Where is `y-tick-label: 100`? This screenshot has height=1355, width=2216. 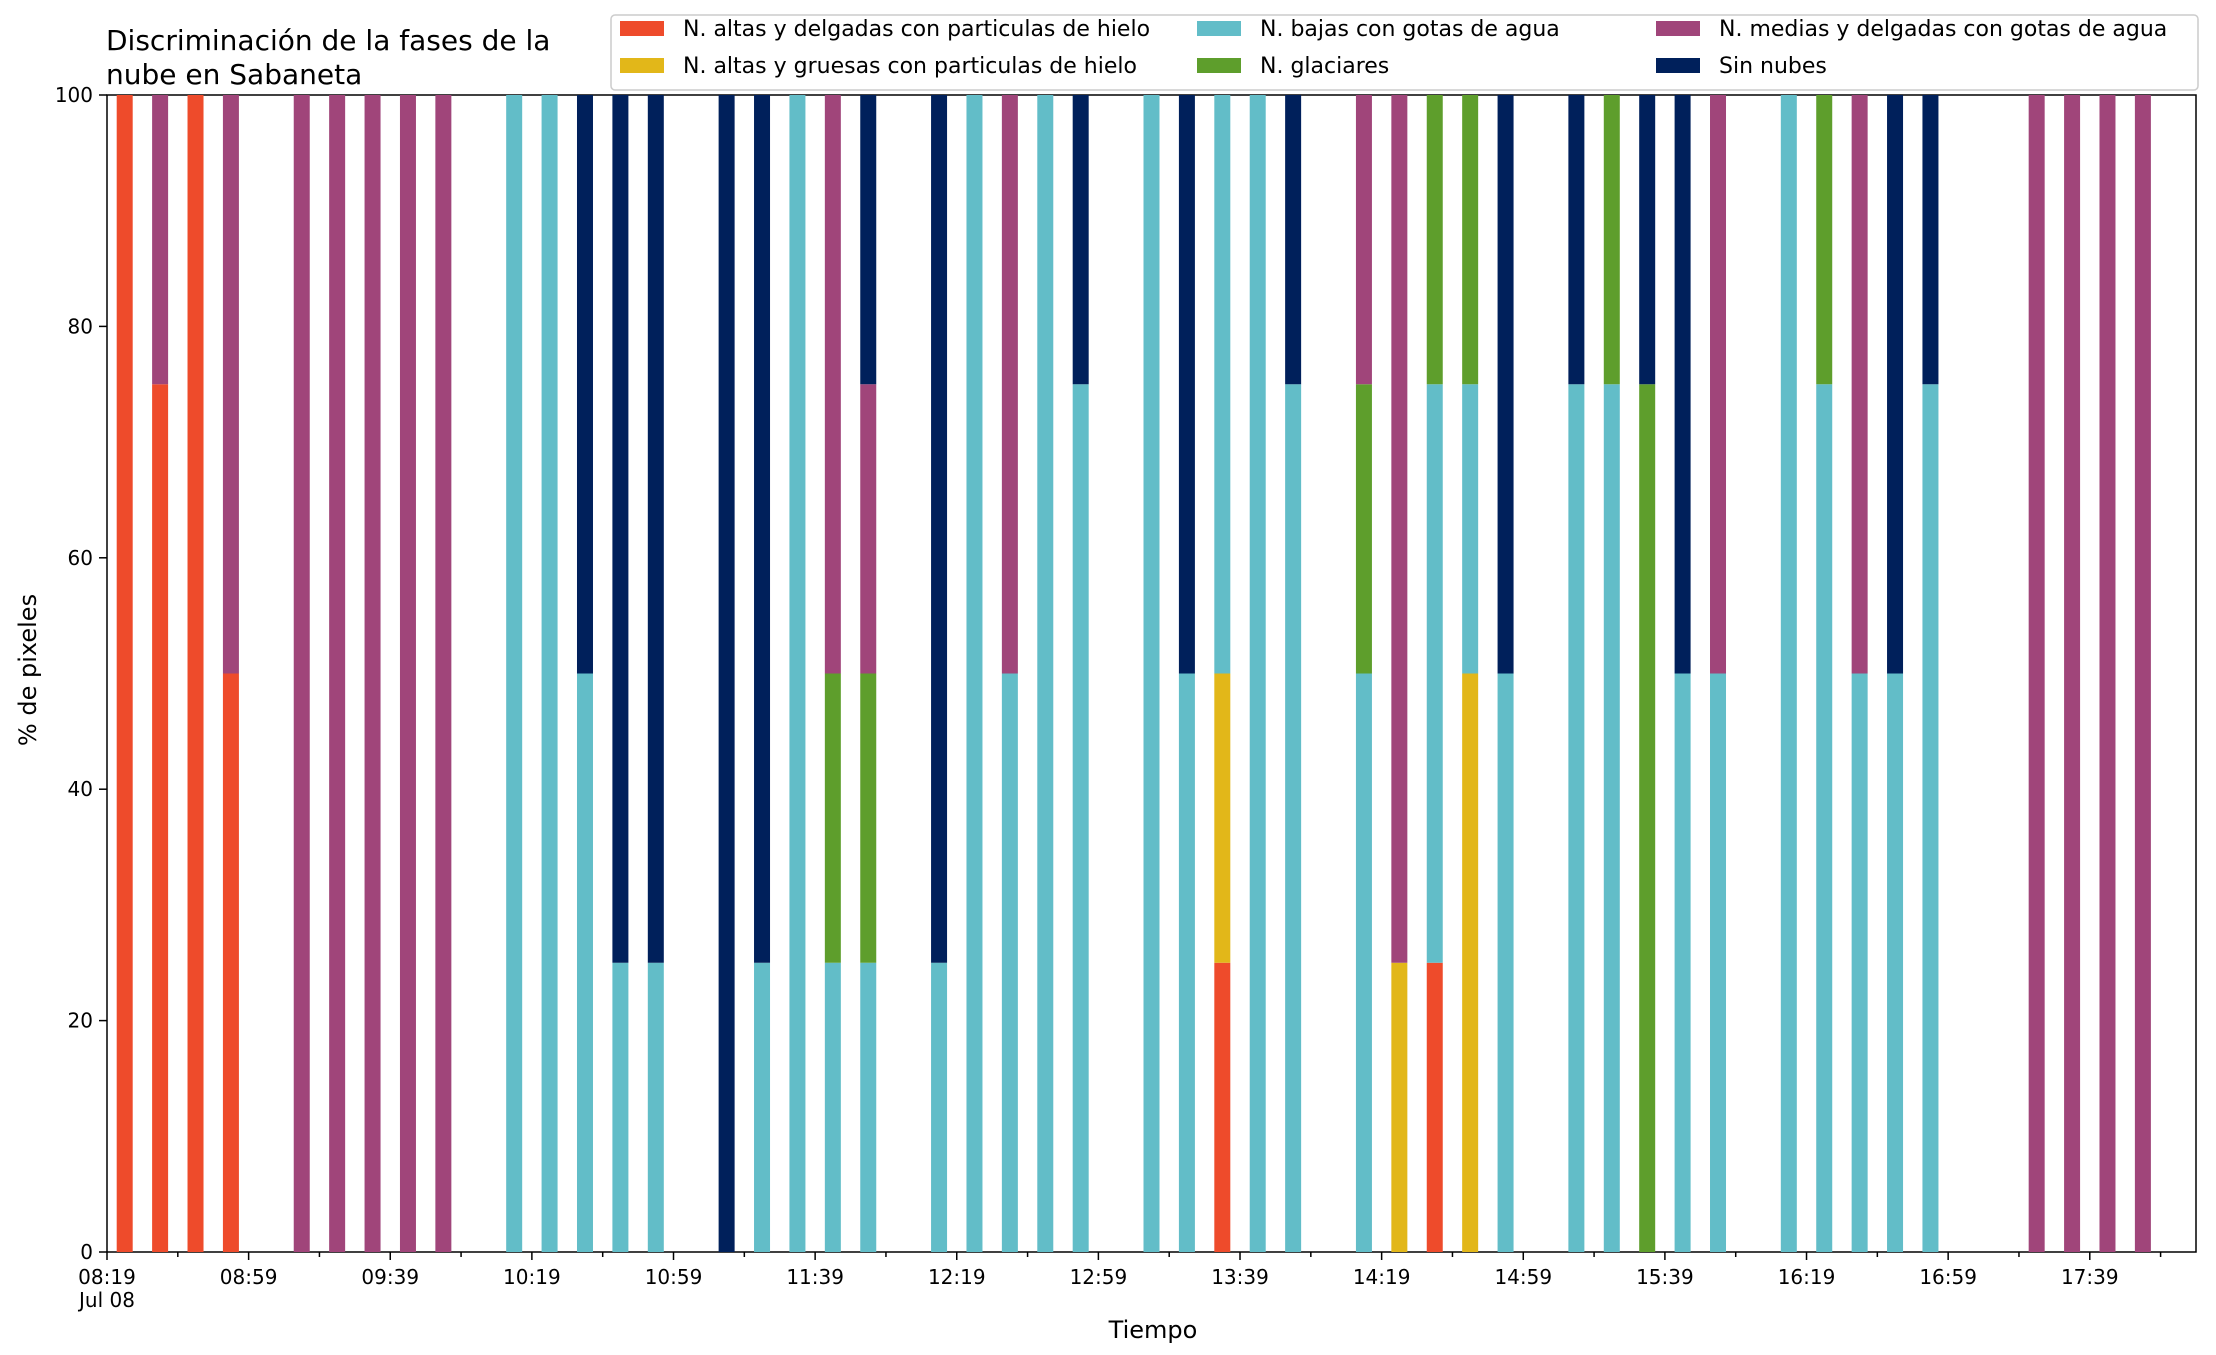
y-tick-label: 100 is located at coordinates (74, 95).